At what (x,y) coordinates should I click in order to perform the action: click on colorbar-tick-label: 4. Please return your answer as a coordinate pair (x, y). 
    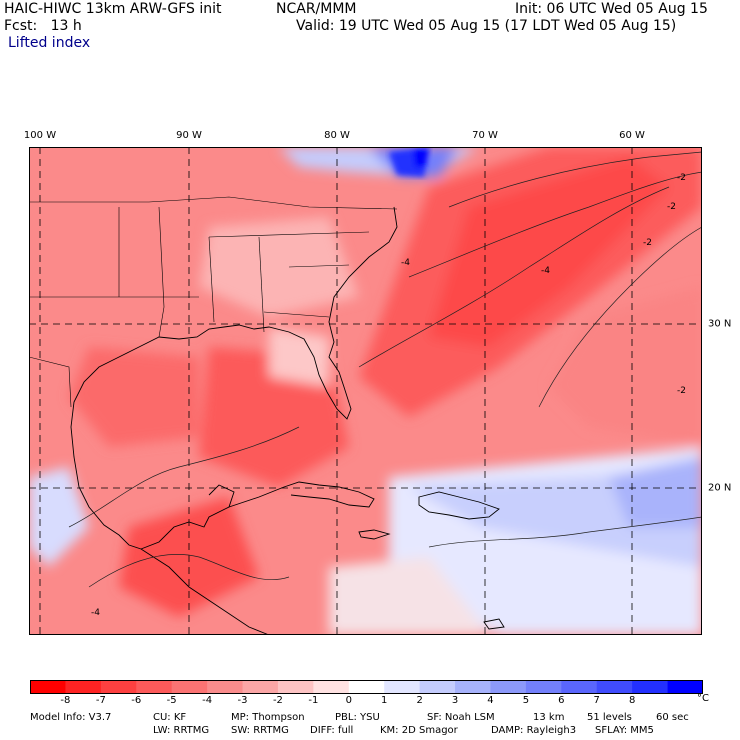
    Looking at the image, I should click on (490, 700).